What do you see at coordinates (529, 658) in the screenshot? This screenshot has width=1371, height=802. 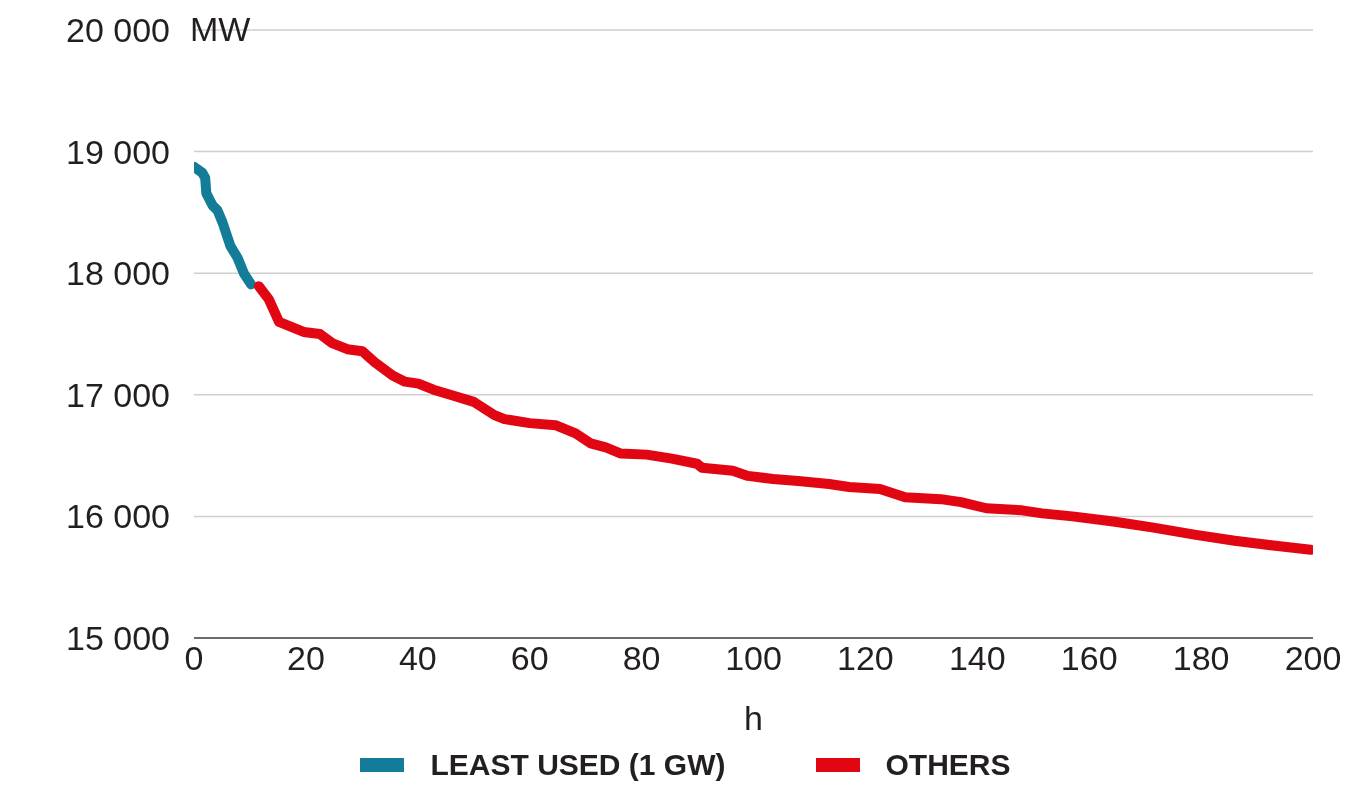 I see `x-tick-label: 60` at bounding box center [529, 658].